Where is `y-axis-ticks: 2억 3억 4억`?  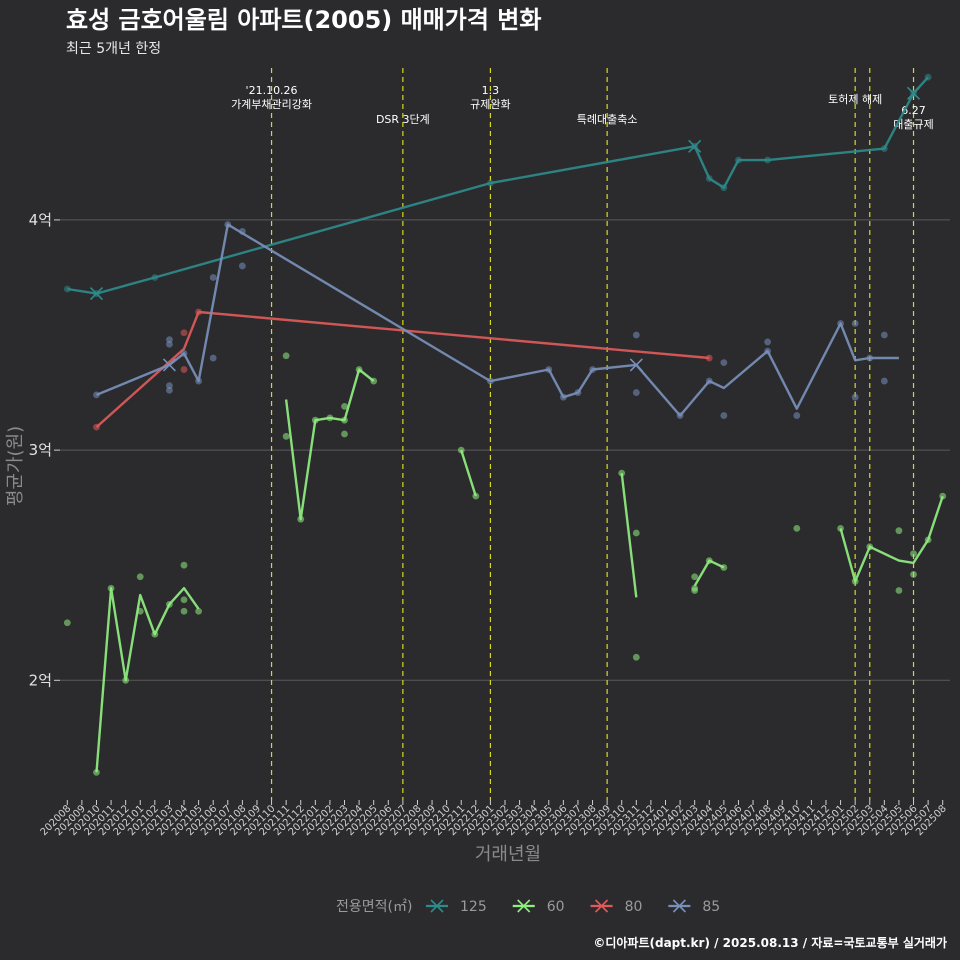 y-axis-ticks: 2억 3억 4억 is located at coordinates (44, 450).